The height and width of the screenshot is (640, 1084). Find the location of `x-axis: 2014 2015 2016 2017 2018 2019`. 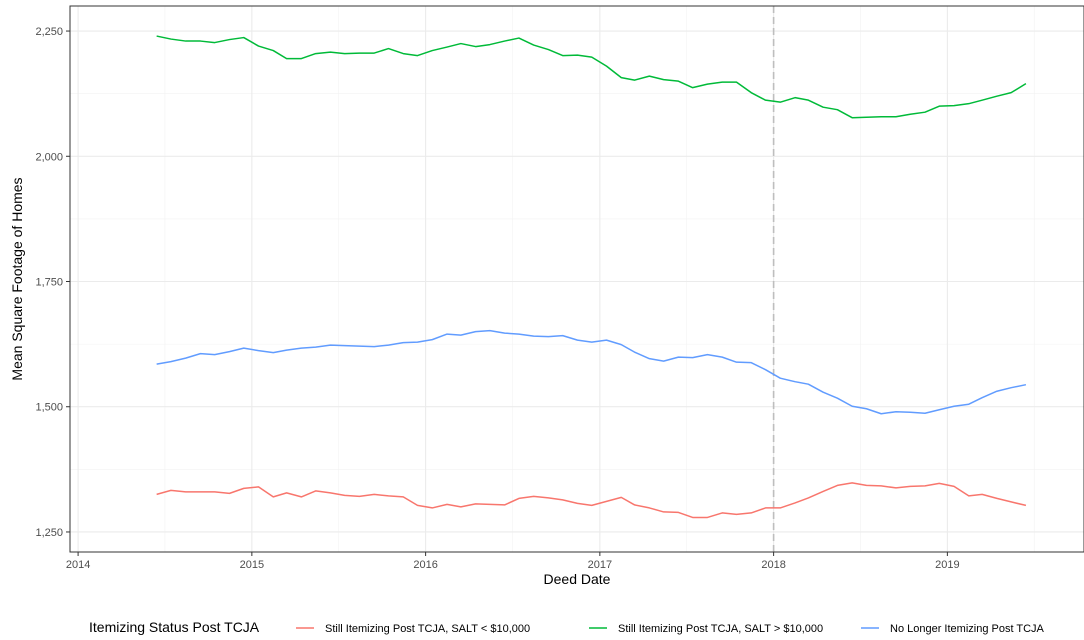

x-axis: 2014 2015 2016 2017 2018 2019 is located at coordinates (513, 561).